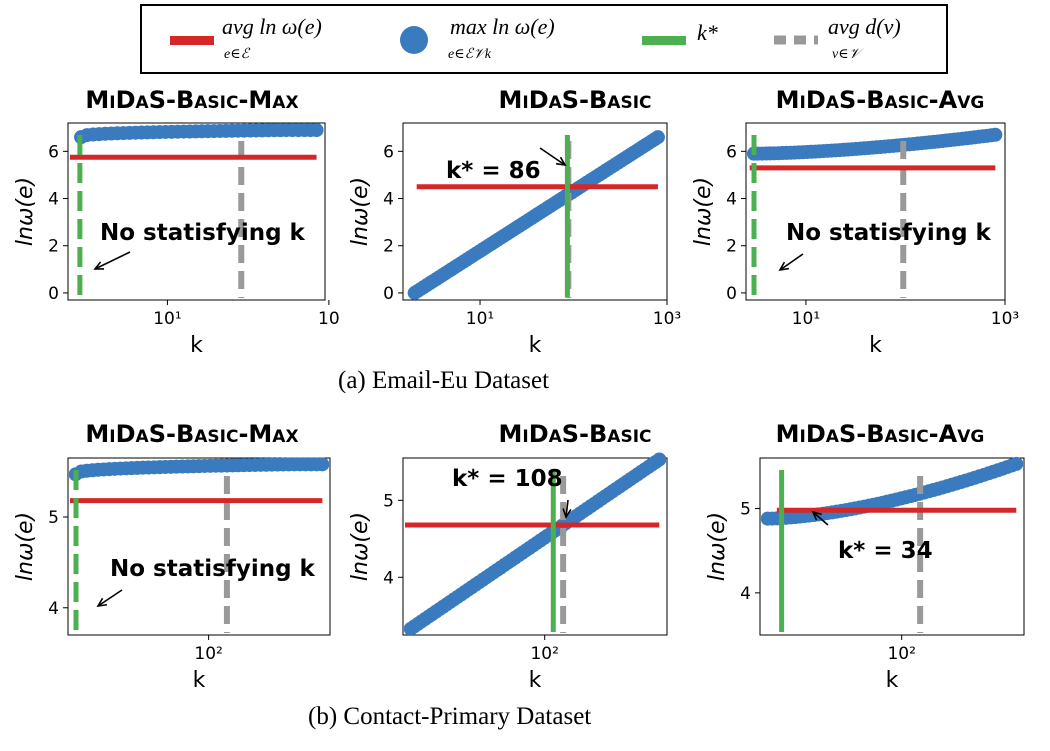 This screenshot has width=1050, height=751. What do you see at coordinates (864, 26) in the screenshot?
I see `legend-deg-label: avg d(v)` at bounding box center [864, 26].